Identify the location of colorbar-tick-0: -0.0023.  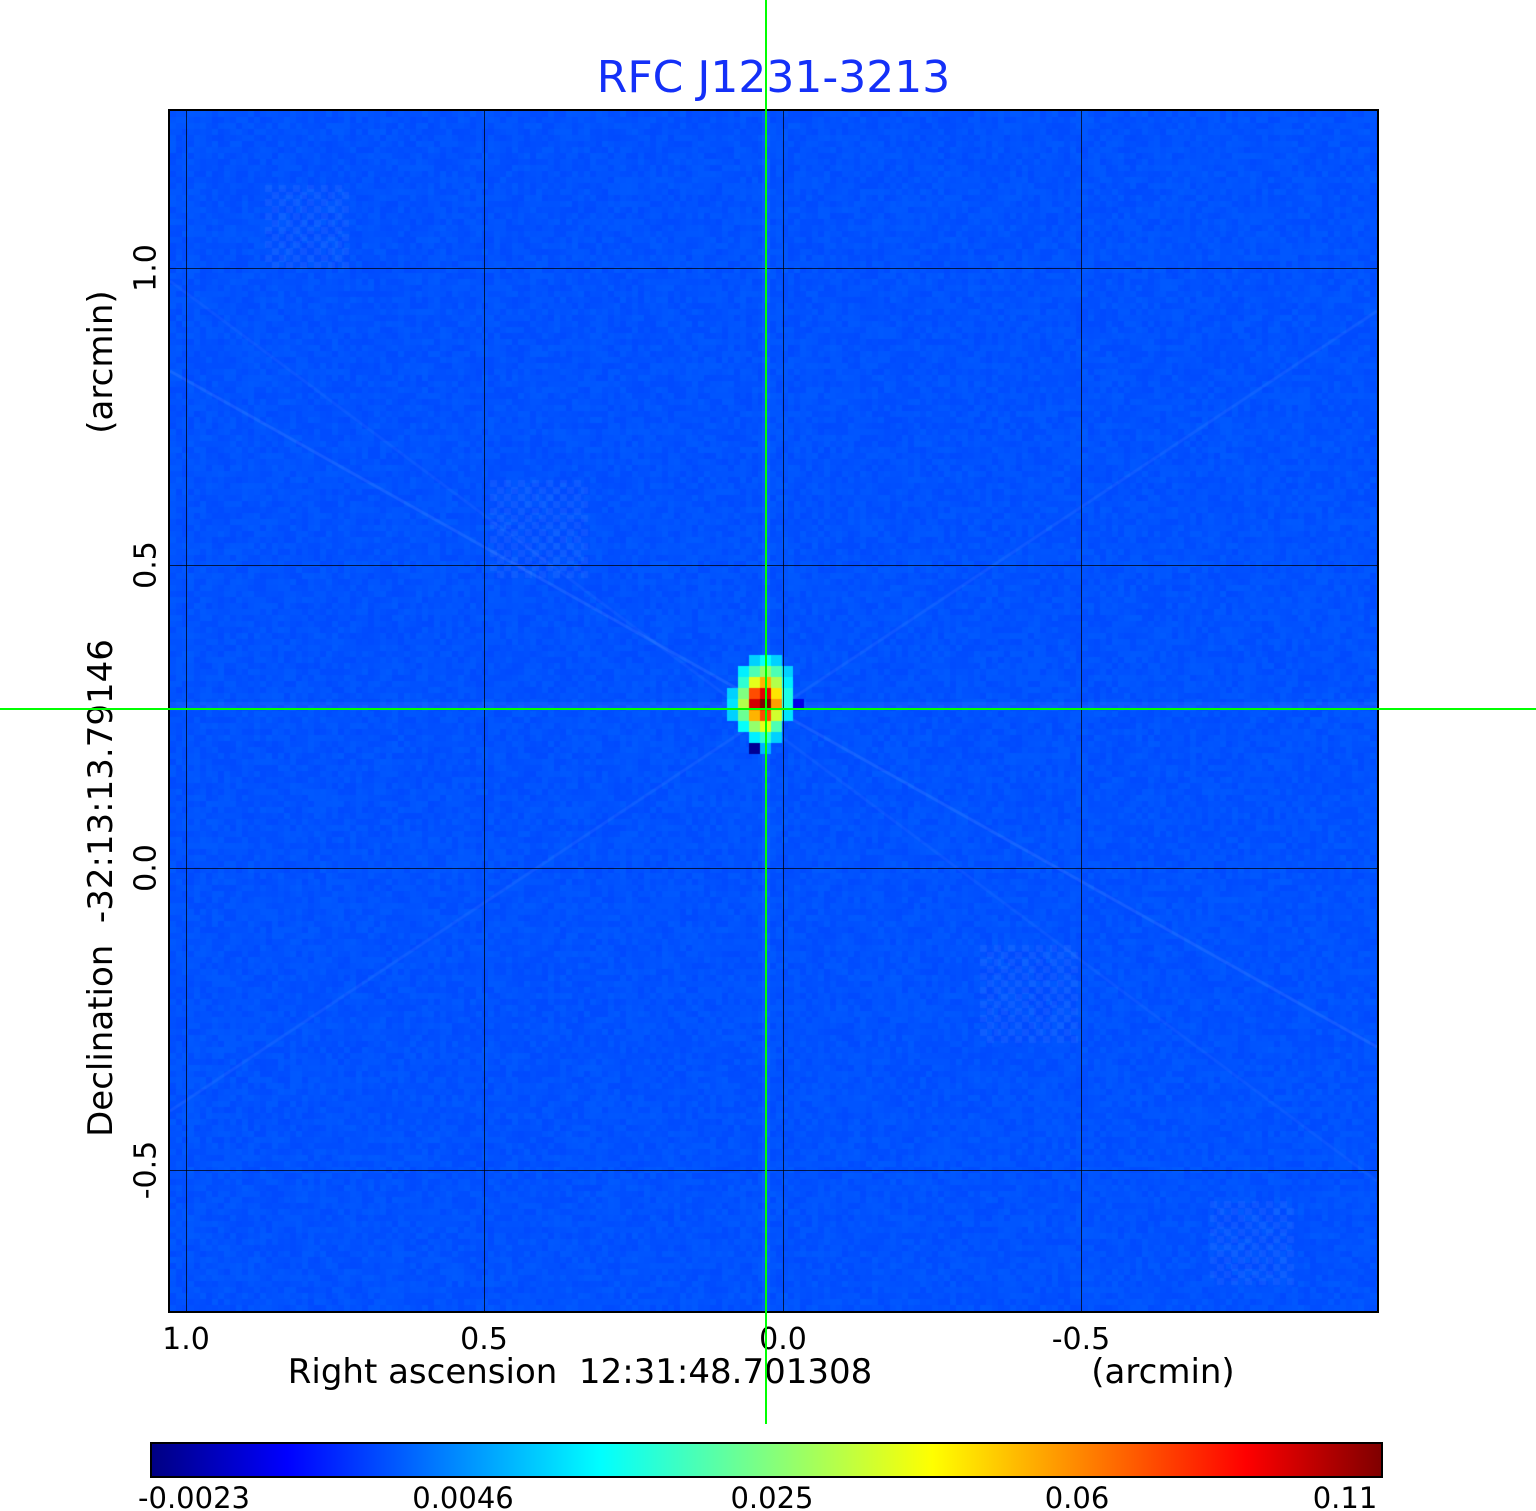
(194, 1496).